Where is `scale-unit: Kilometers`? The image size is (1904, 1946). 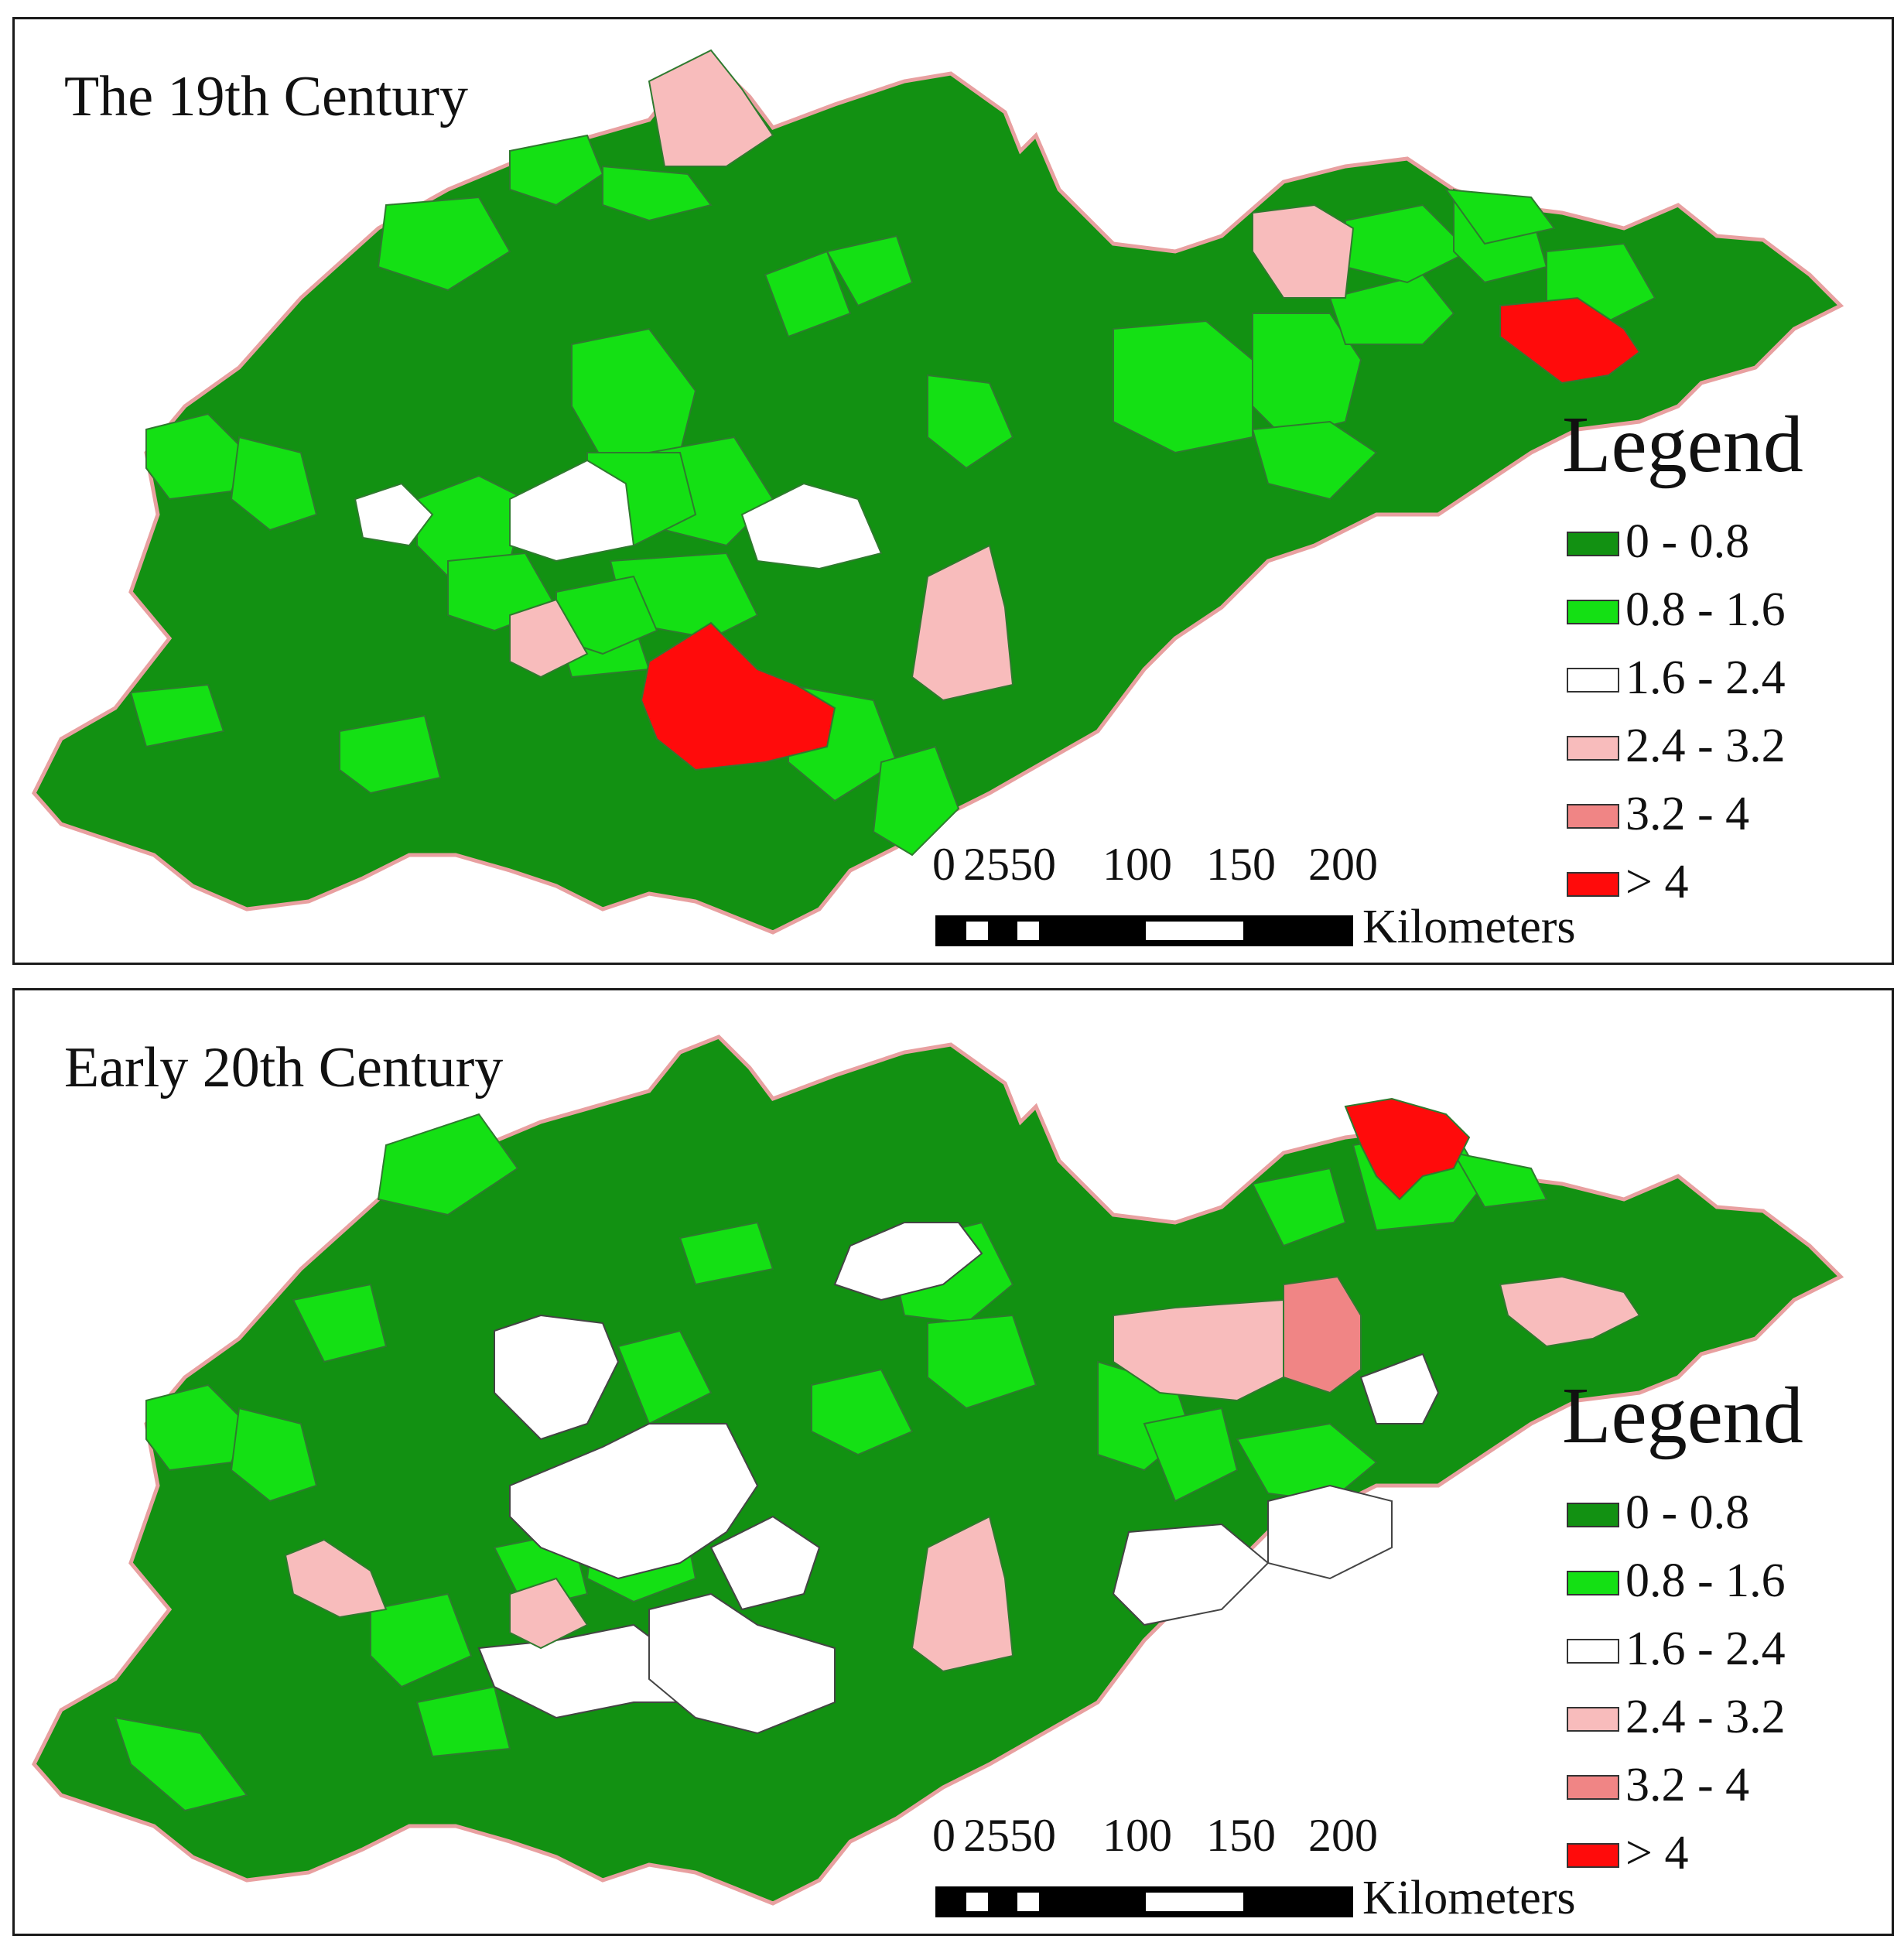 scale-unit: Kilometers is located at coordinates (1469, 927).